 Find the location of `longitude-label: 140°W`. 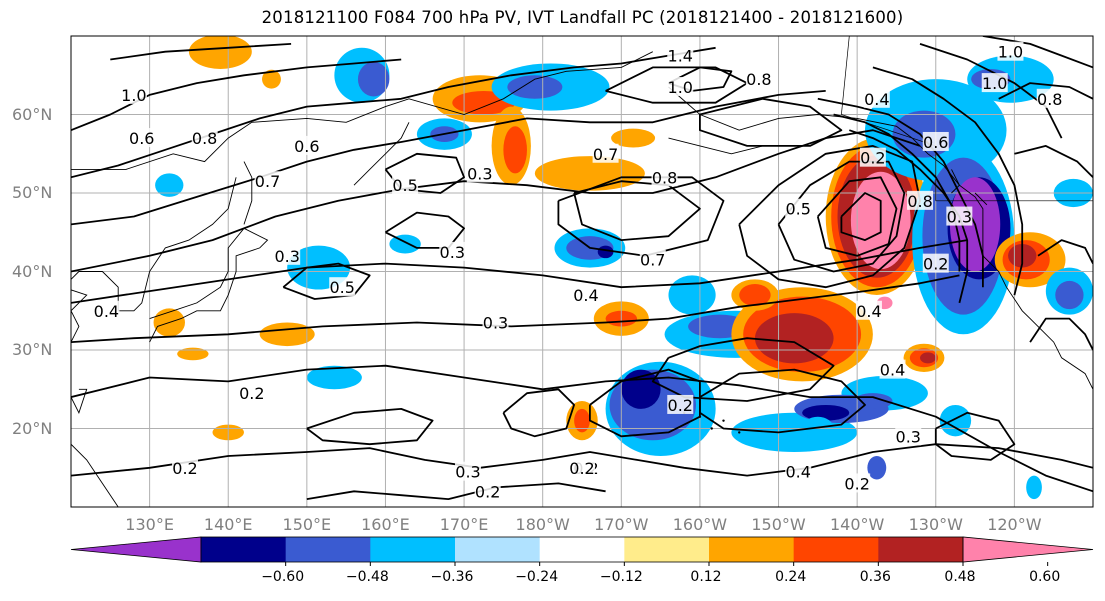

longitude-label: 140°W is located at coordinates (857, 524).